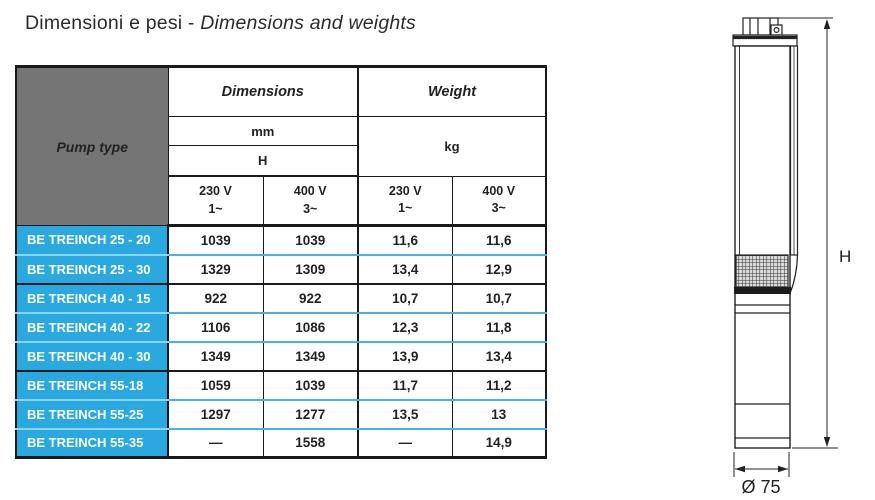  I want to click on strainer-flange, so click(762, 290).